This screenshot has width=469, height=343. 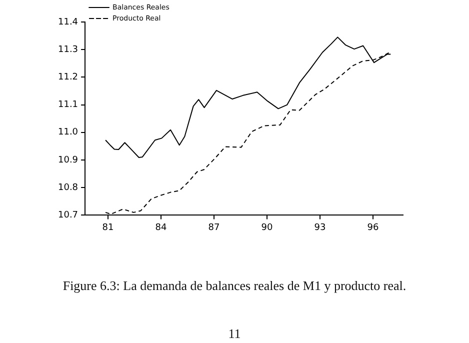 What do you see at coordinates (68, 22) in the screenshot?
I see `y-tick-label: 11.4` at bounding box center [68, 22].